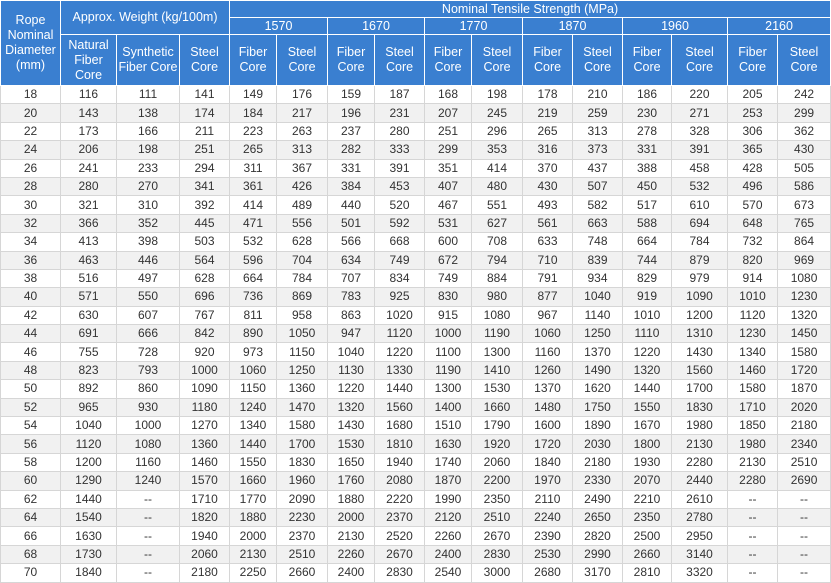  I want to click on value-cell: 111, so click(148, 94).